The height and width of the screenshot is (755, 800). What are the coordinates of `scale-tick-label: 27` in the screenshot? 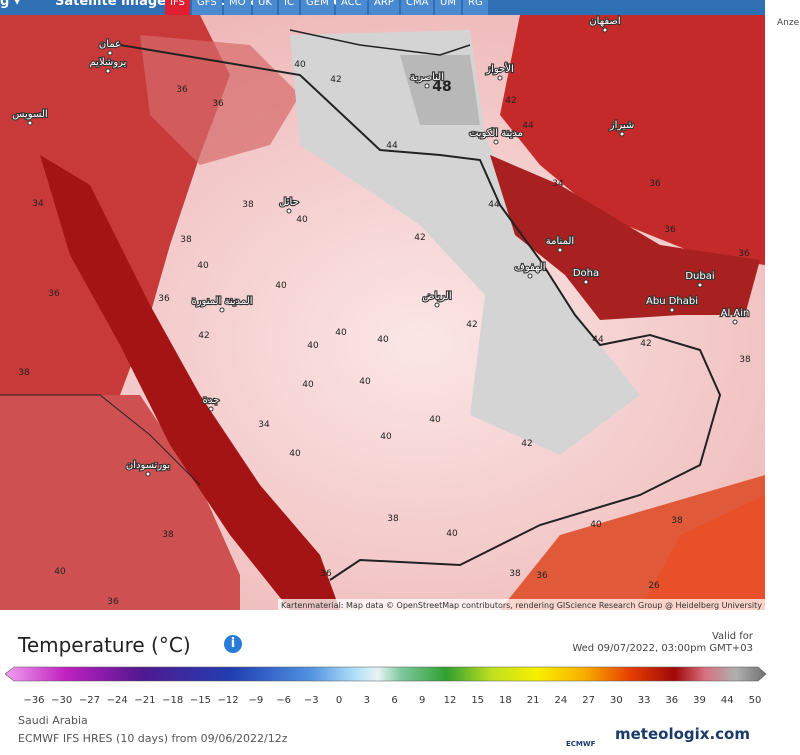 It's located at (588, 700).